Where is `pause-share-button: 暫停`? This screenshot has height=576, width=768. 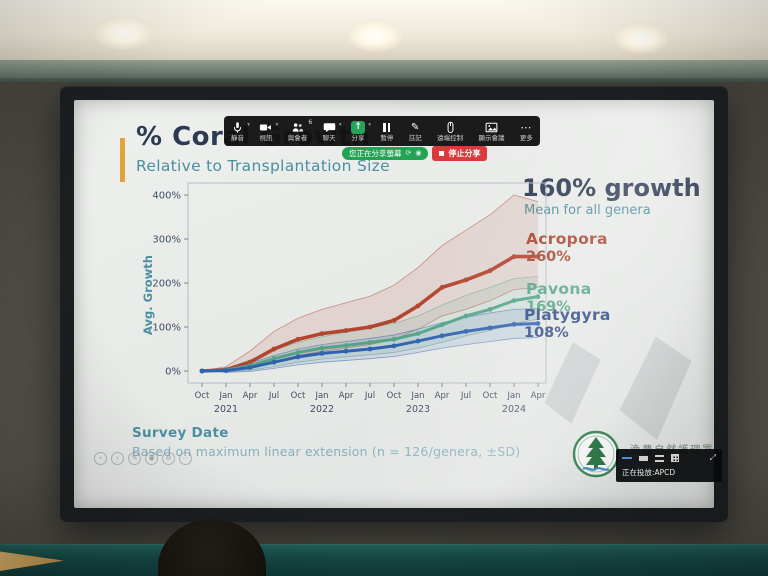
pause-share-button: 暫停 is located at coordinates (386, 131).